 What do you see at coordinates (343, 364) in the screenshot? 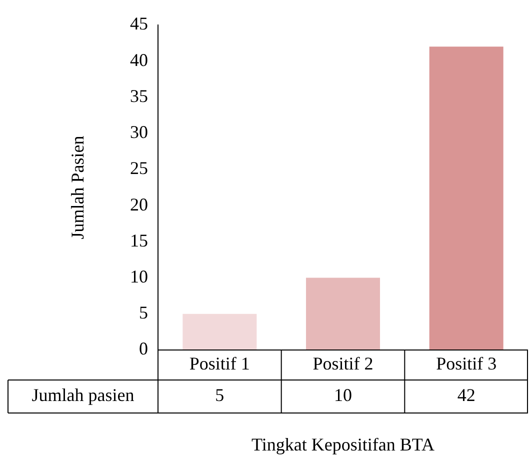
I see `x-tick-label: Positif 2` at bounding box center [343, 364].